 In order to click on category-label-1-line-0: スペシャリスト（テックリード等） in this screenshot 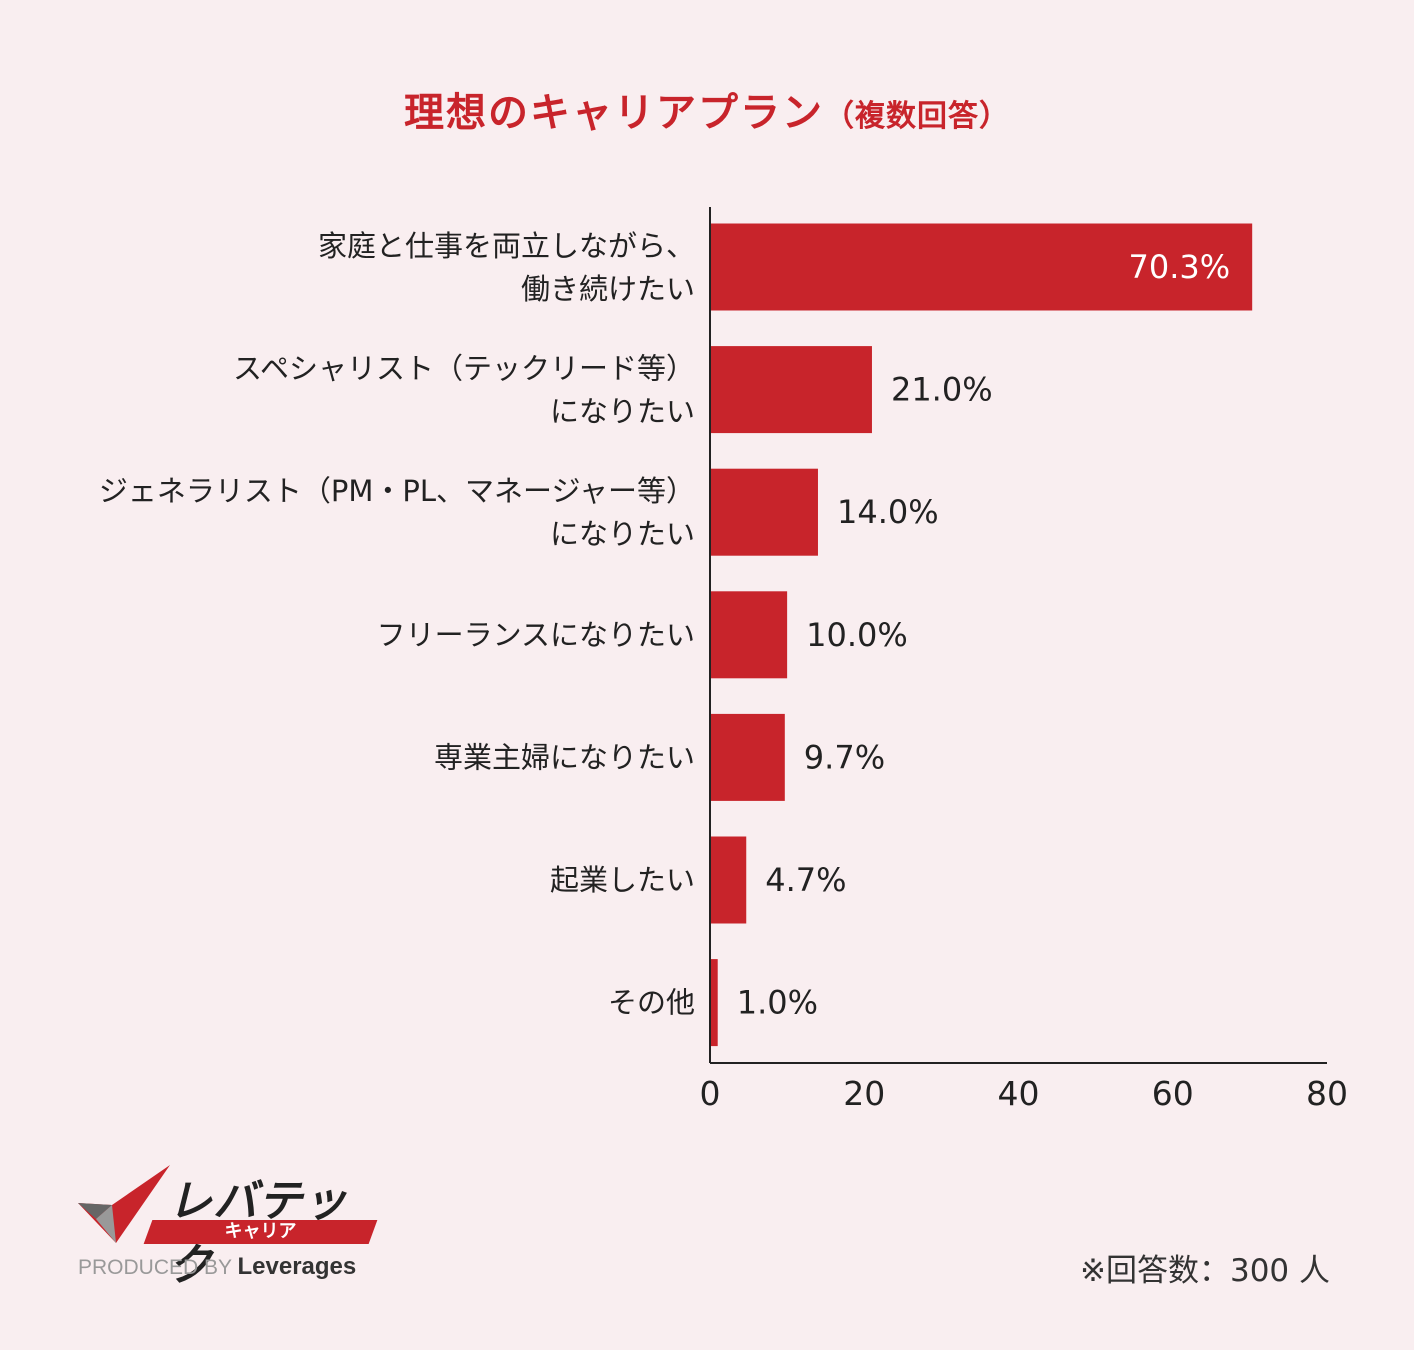, I will do `click(464, 369)`.